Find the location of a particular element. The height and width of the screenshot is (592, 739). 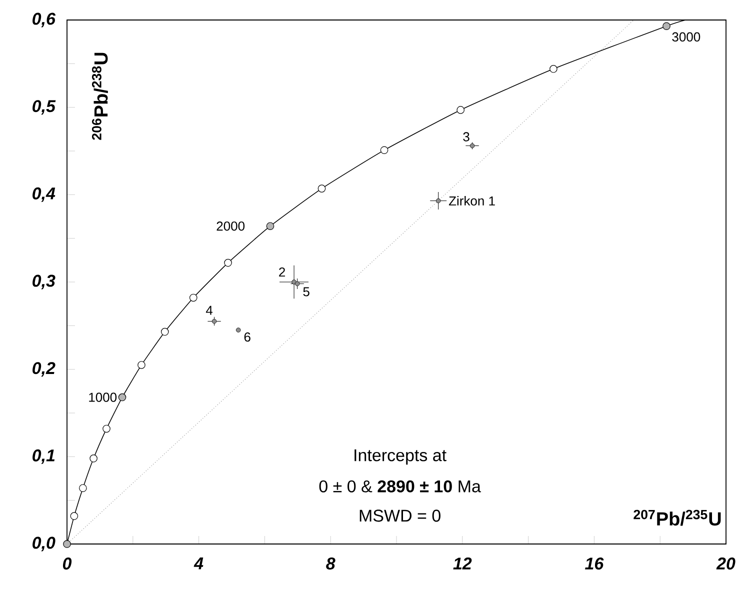

y-tick-label: 0,5 is located at coordinates (44, 107).